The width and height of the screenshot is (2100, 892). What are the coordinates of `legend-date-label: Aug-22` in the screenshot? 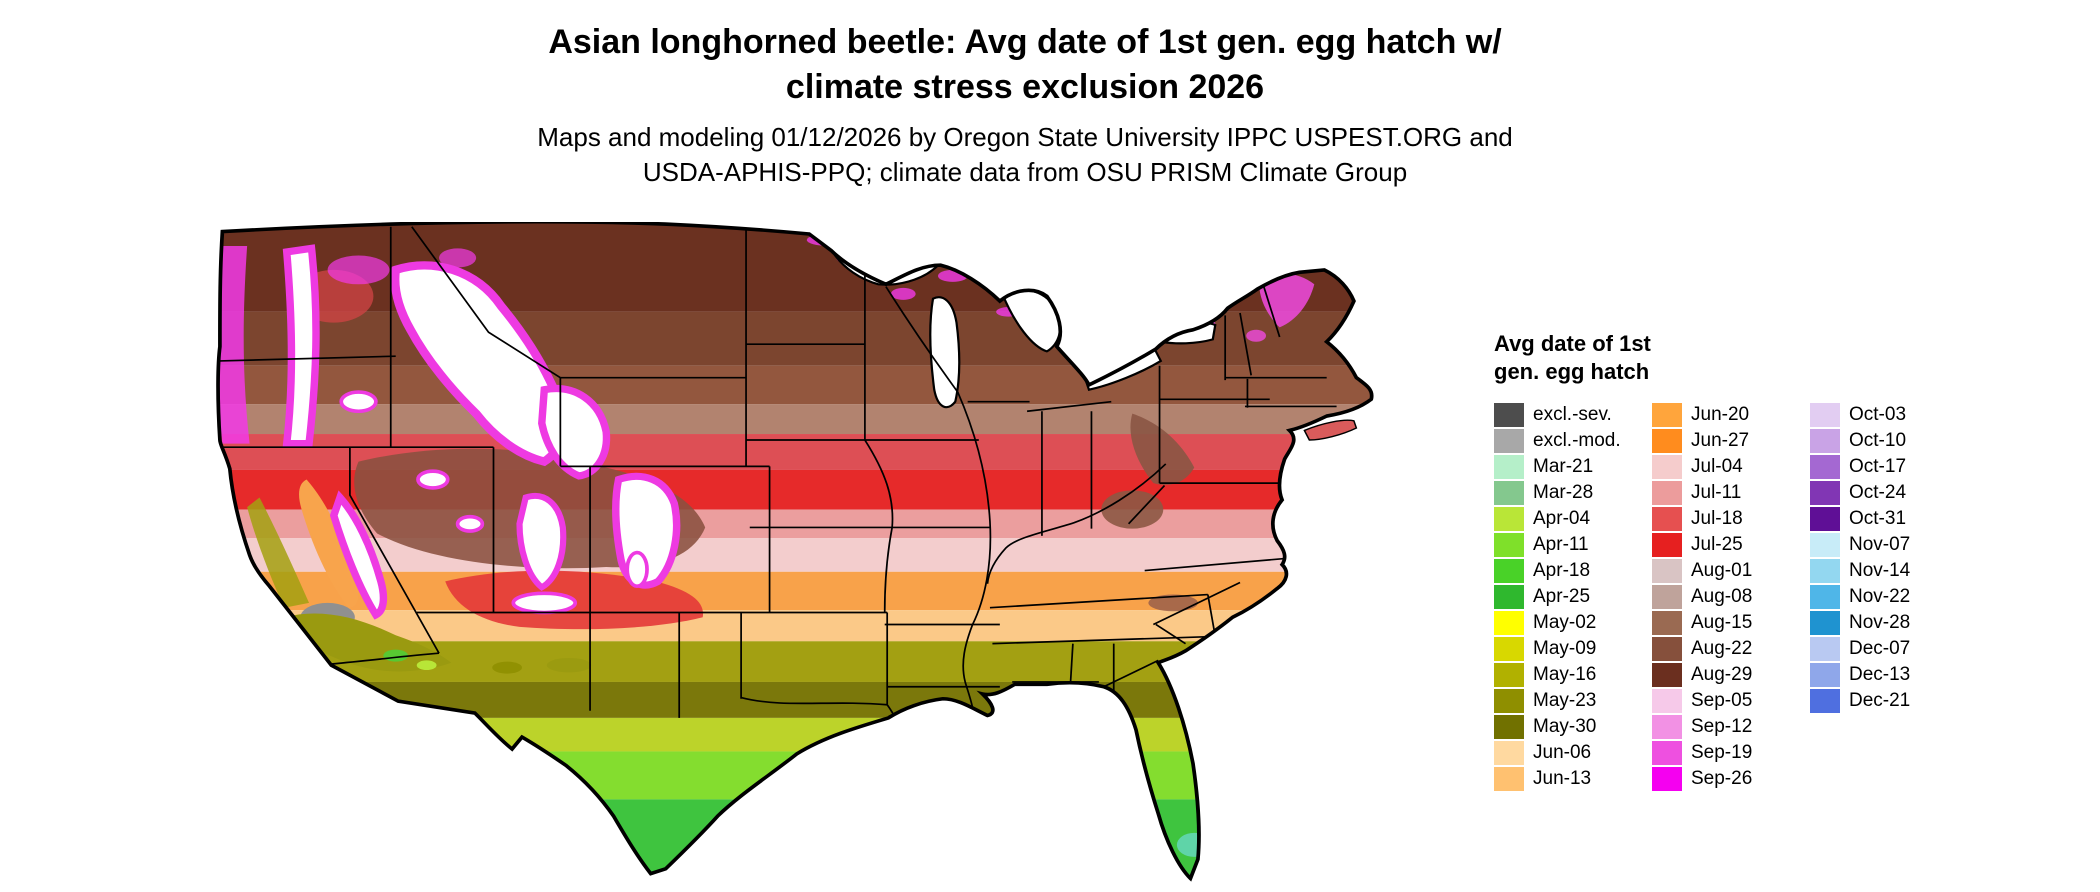 It's located at (1722, 648).